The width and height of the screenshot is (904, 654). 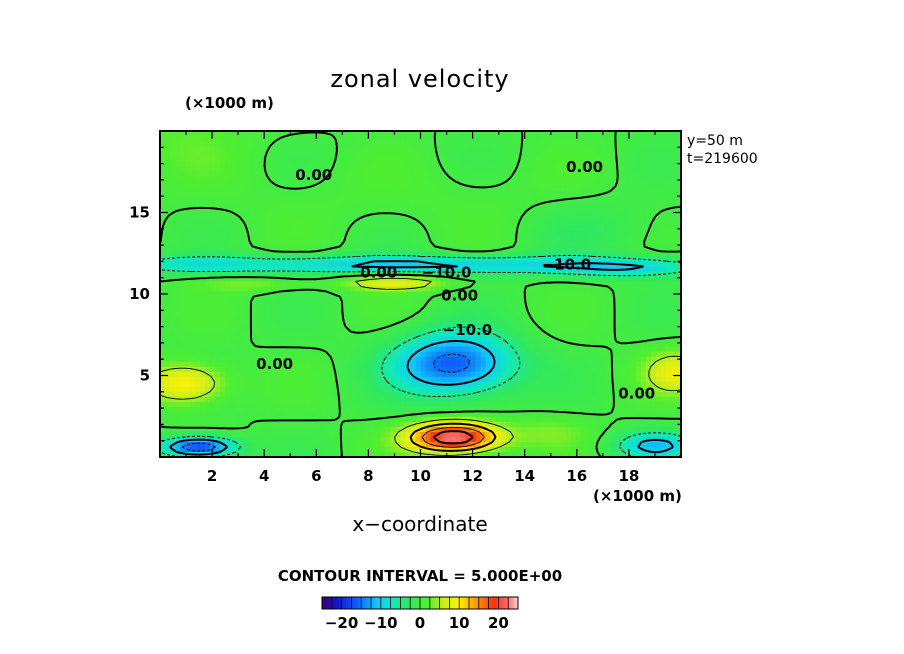 I want to click on x-tick-labels: 2 4 6 8 10 12 14 16 18, so click(x=423, y=476).